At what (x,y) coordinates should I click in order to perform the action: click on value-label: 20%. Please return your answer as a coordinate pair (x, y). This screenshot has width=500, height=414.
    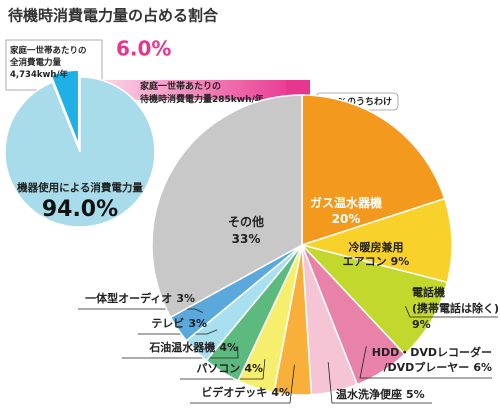
    Looking at the image, I should click on (346, 219).